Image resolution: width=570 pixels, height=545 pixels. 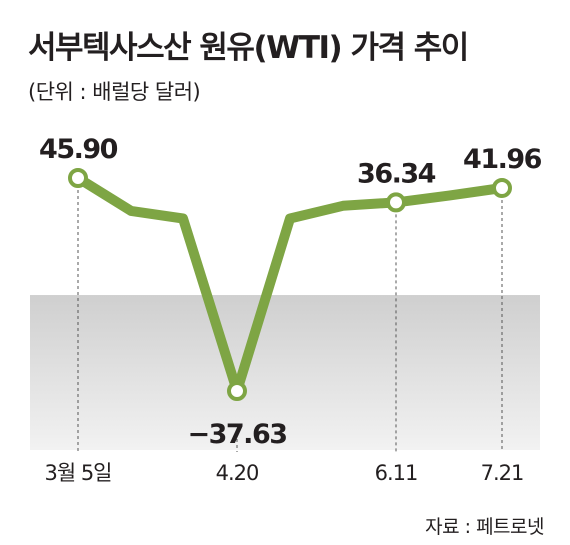 I want to click on x-tick-label: 7.21, so click(x=502, y=473).